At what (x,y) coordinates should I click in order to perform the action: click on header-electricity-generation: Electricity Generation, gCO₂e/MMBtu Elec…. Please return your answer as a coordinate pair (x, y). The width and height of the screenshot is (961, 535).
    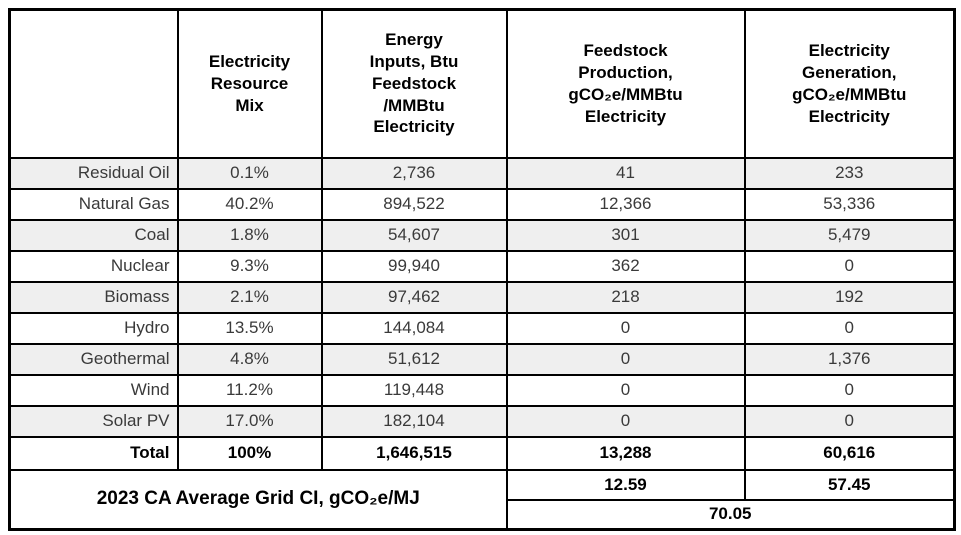
    Looking at the image, I should click on (849, 83).